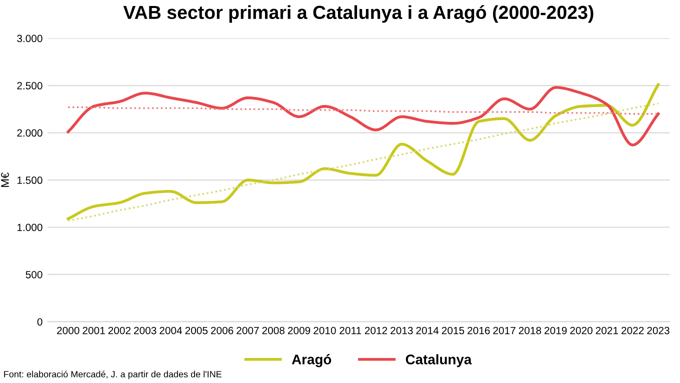  What do you see at coordinates (555, 330) in the screenshot?
I see `x-tick-label: 2019` at bounding box center [555, 330].